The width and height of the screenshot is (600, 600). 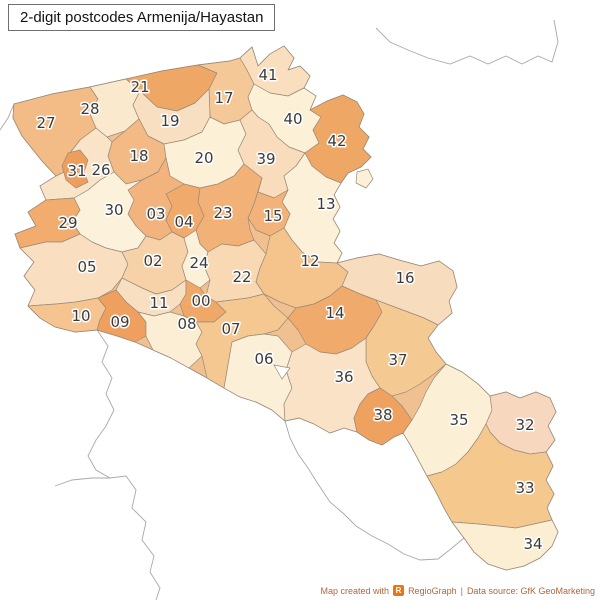 I want to click on region-label-34: 34, so click(x=532, y=544).